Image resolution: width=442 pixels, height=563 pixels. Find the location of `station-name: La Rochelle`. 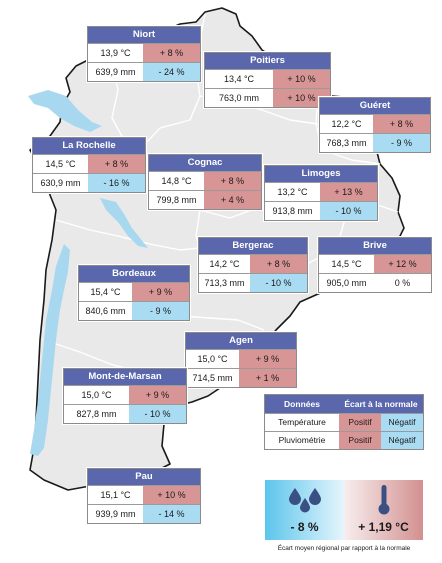

station-name: La Rochelle is located at coordinates (89, 146).